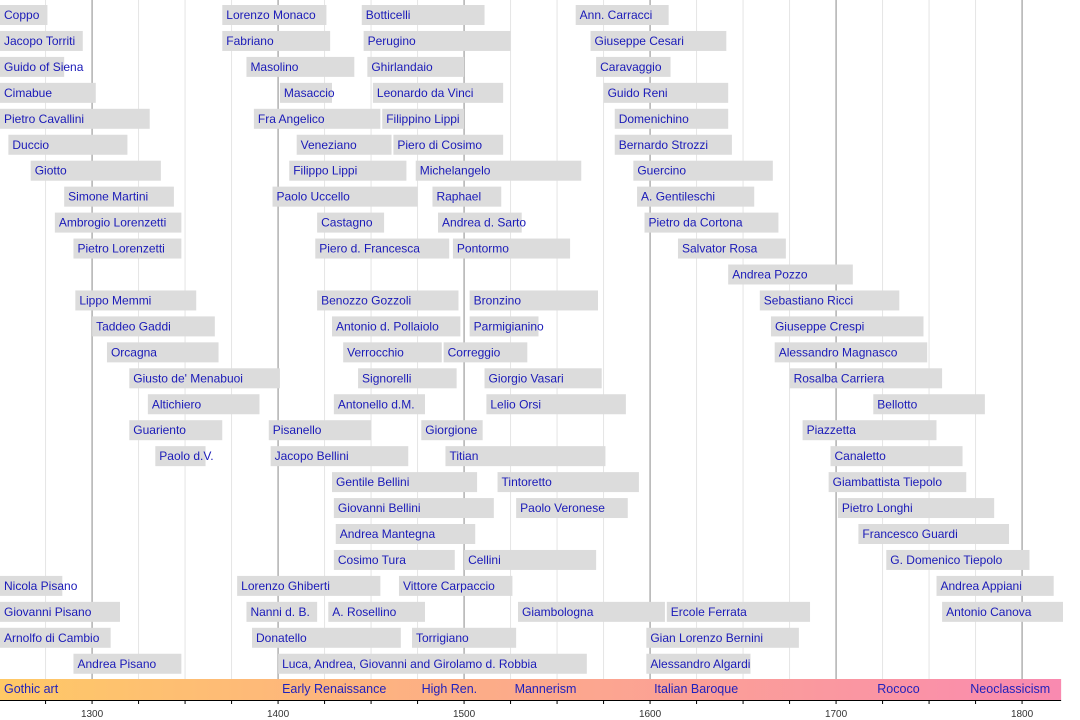 The height and width of the screenshot is (720, 1080). What do you see at coordinates (339, 456) in the screenshot?
I see `artist-bar: Jacopo Bellini` at bounding box center [339, 456].